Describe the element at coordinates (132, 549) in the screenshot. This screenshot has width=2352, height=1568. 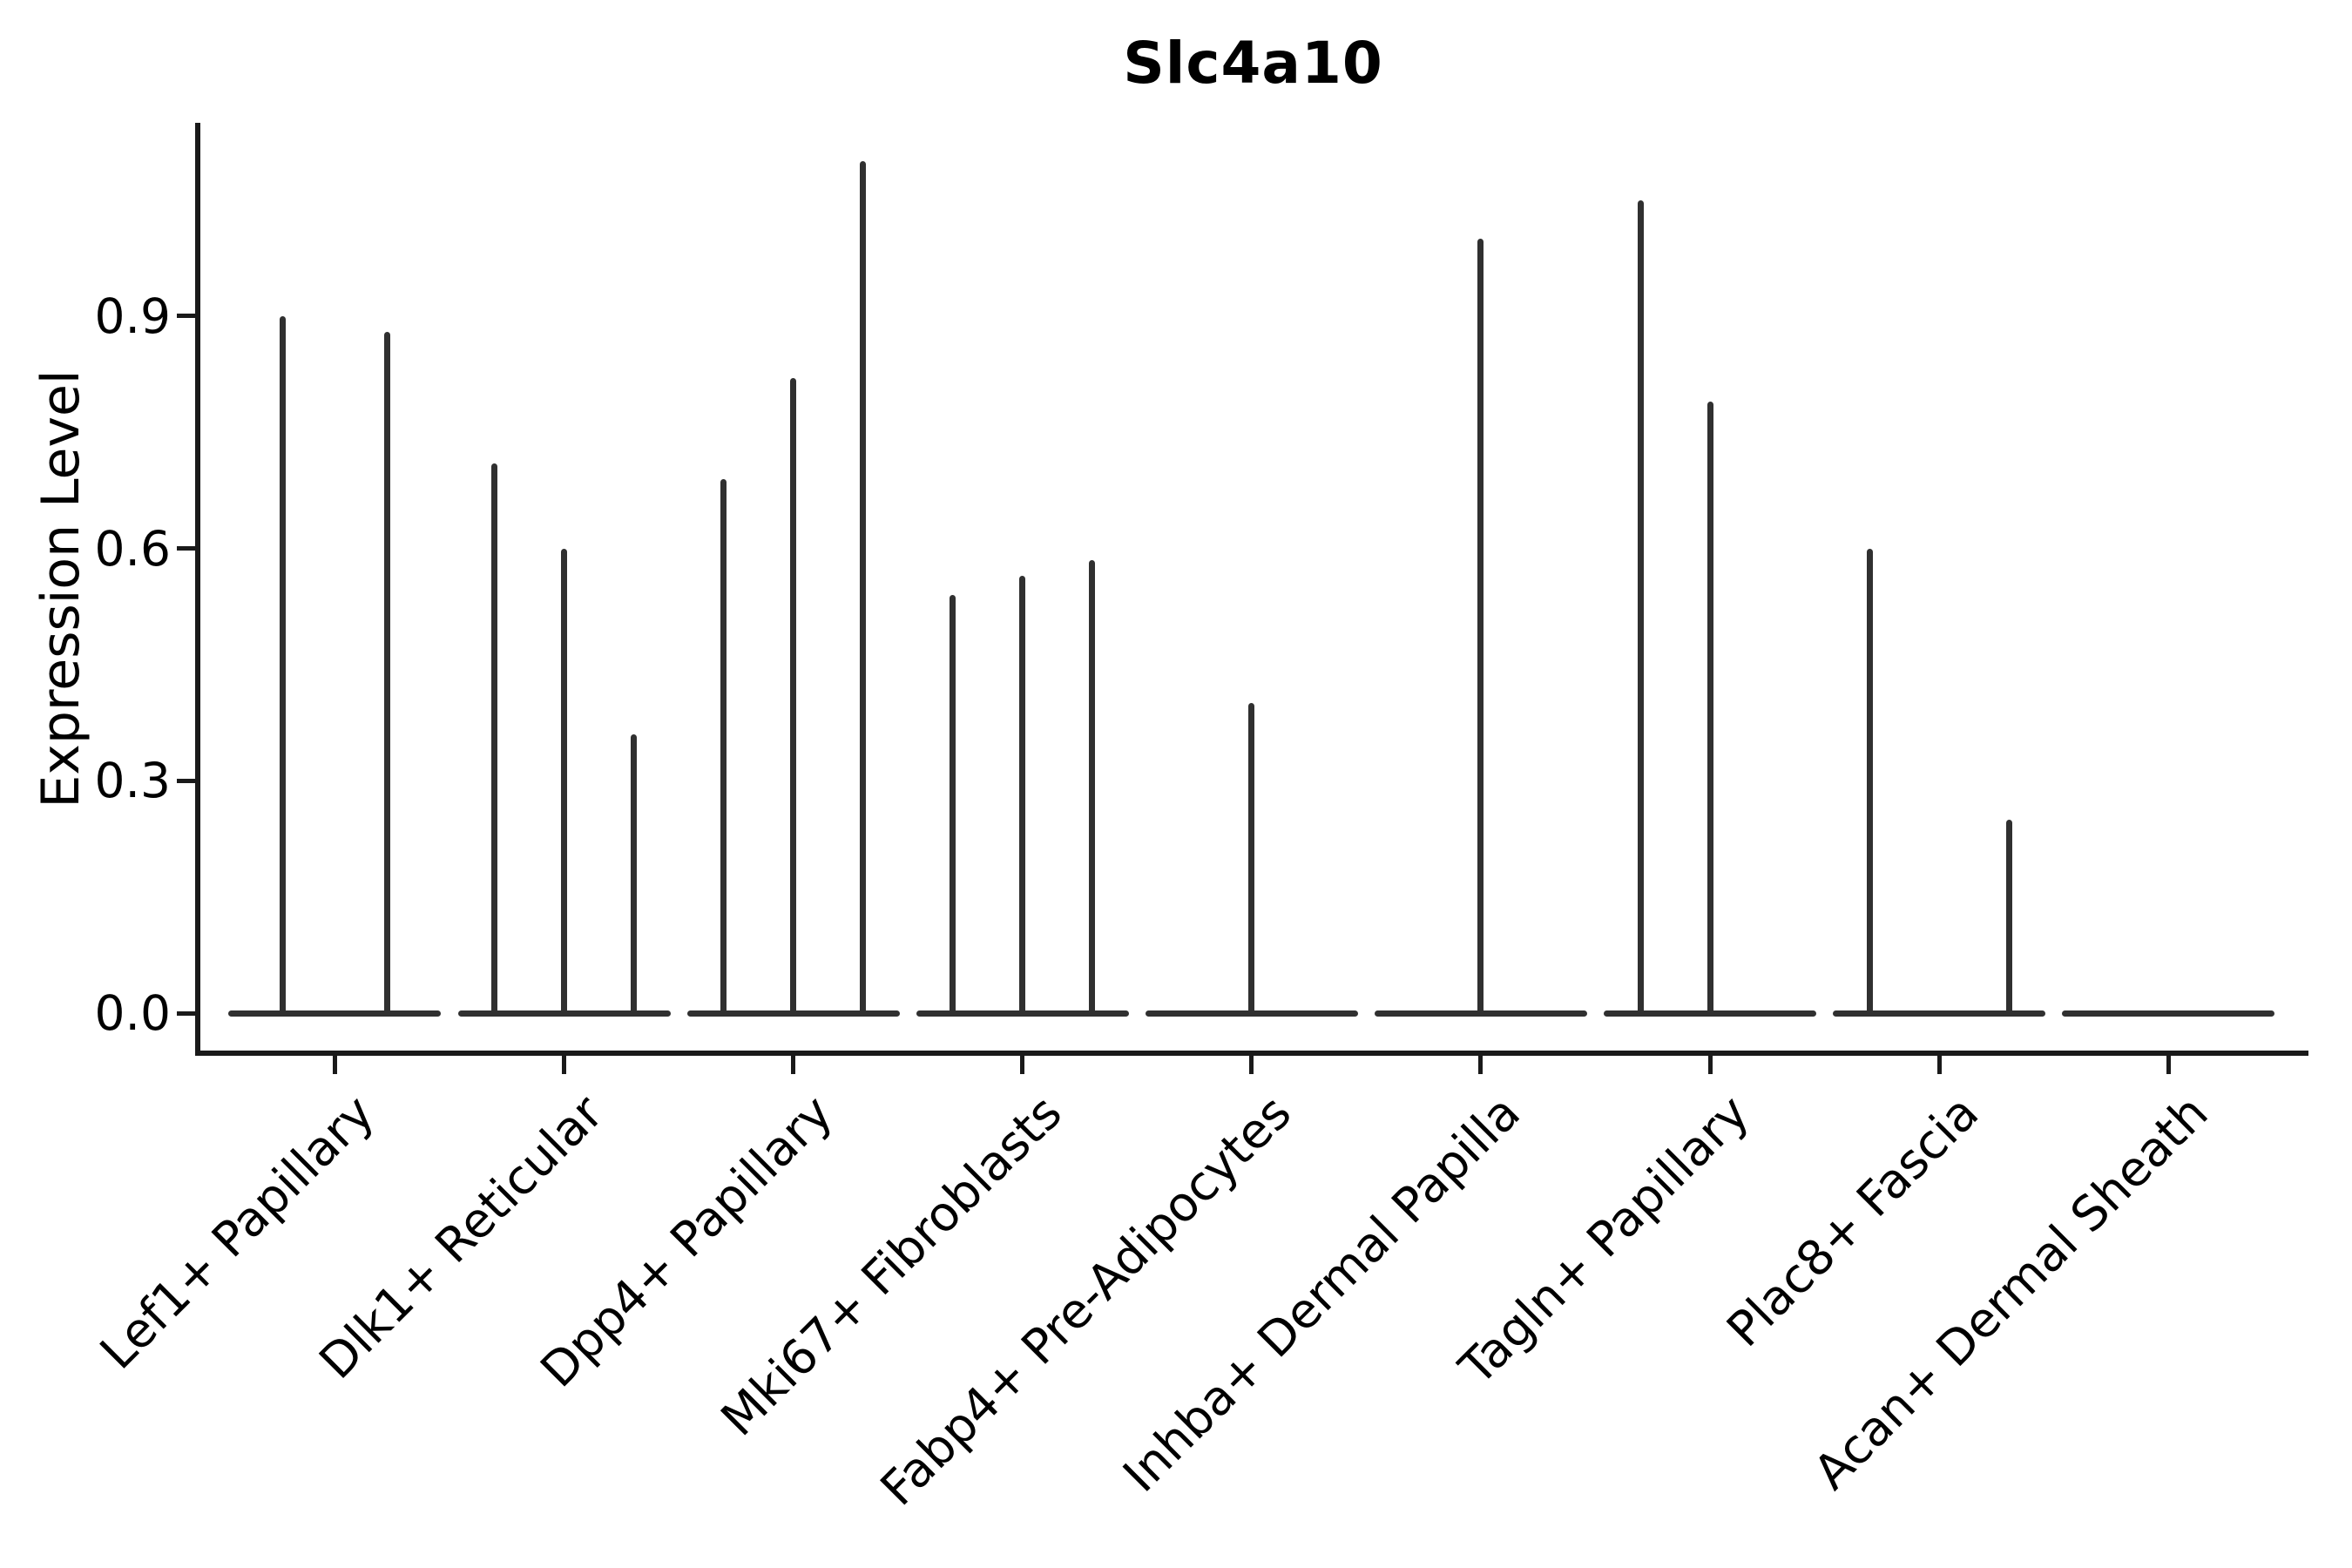
I see `y-tick-label: 0.6` at that location.